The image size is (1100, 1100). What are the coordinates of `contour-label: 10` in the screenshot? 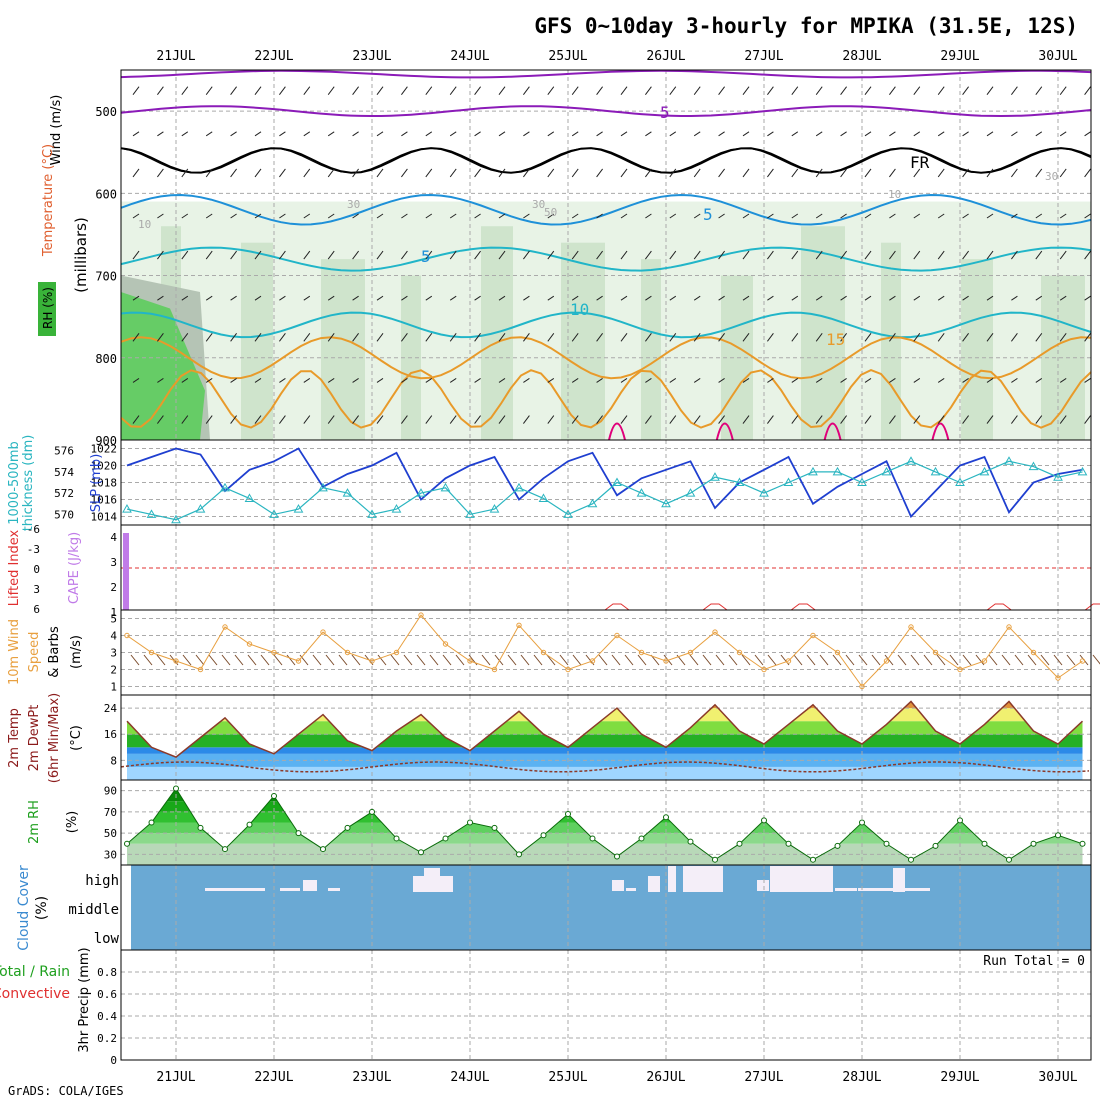 It's located at (579, 309).